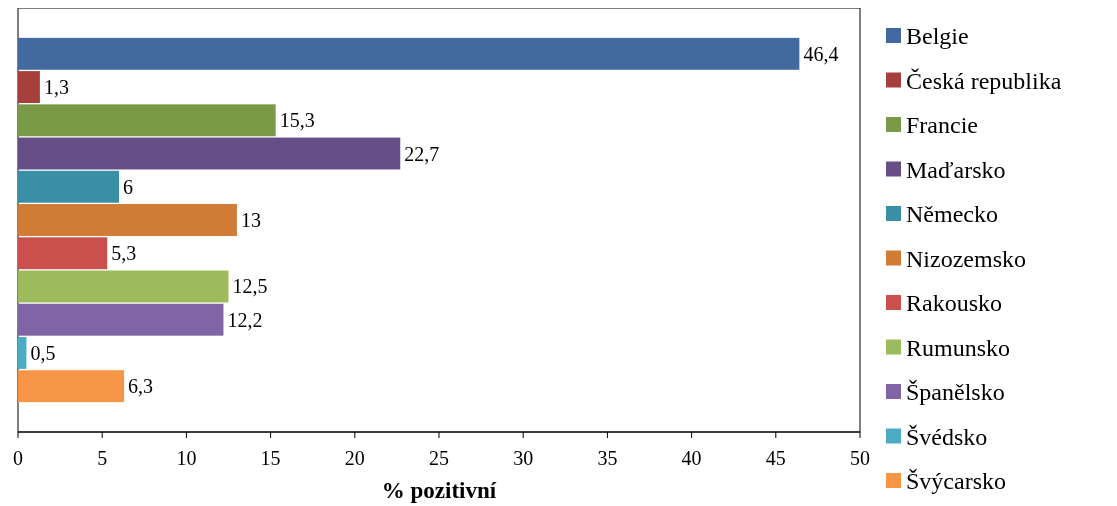 The image size is (1117, 506). I want to click on x-tick-label: 40, so click(691, 458).